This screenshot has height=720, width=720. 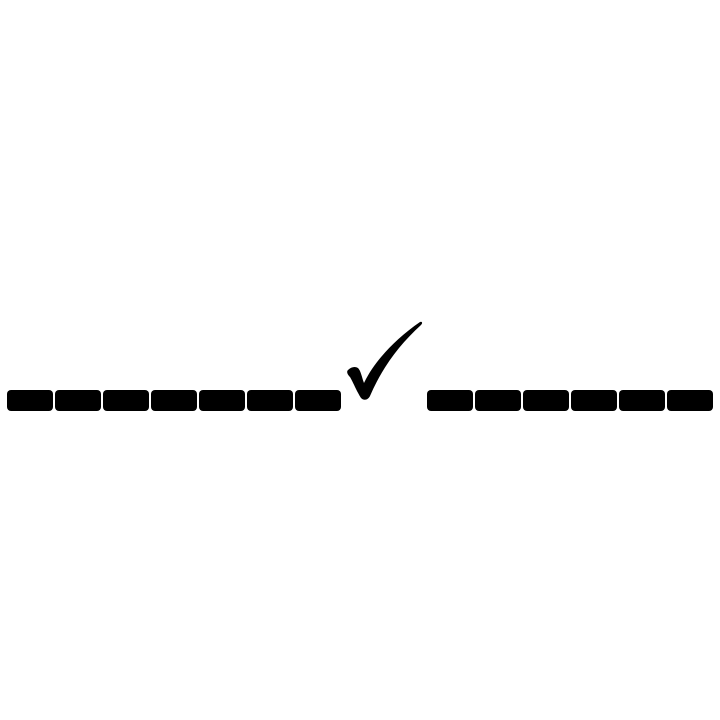 I want to click on left-segment-row, so click(x=174, y=400).